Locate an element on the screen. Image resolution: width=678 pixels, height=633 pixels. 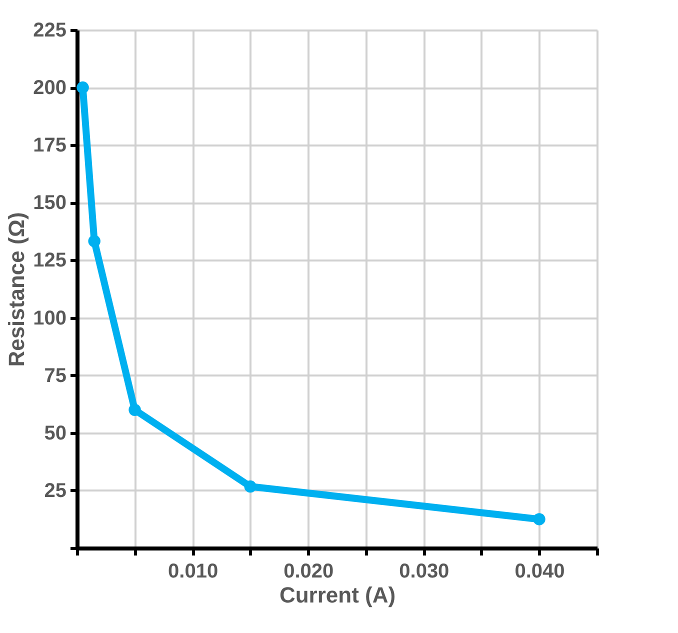
x-tick-label: 0.040 is located at coordinates (539, 571).